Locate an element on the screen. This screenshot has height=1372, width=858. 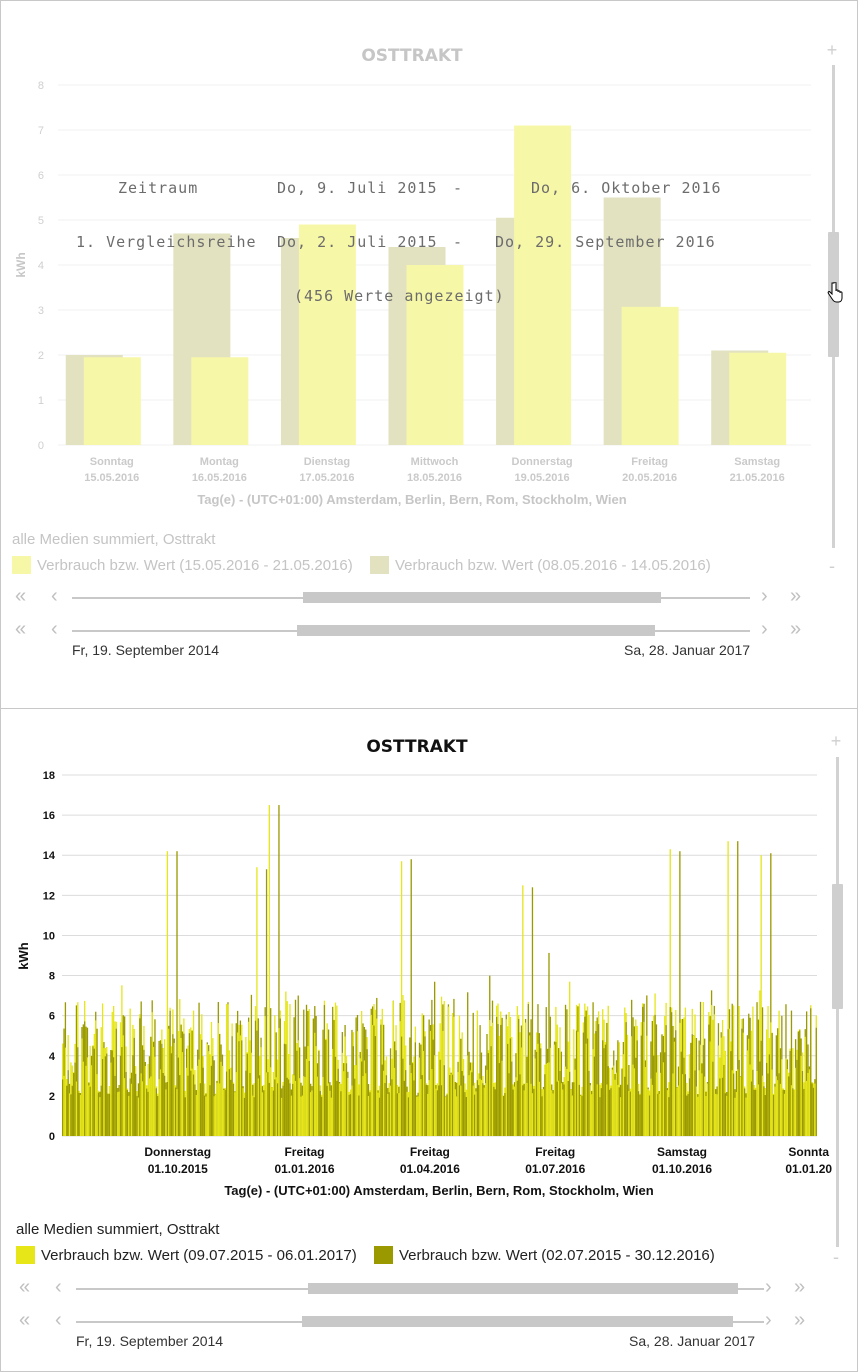
x-tick-day: Montag is located at coordinates (219, 462).